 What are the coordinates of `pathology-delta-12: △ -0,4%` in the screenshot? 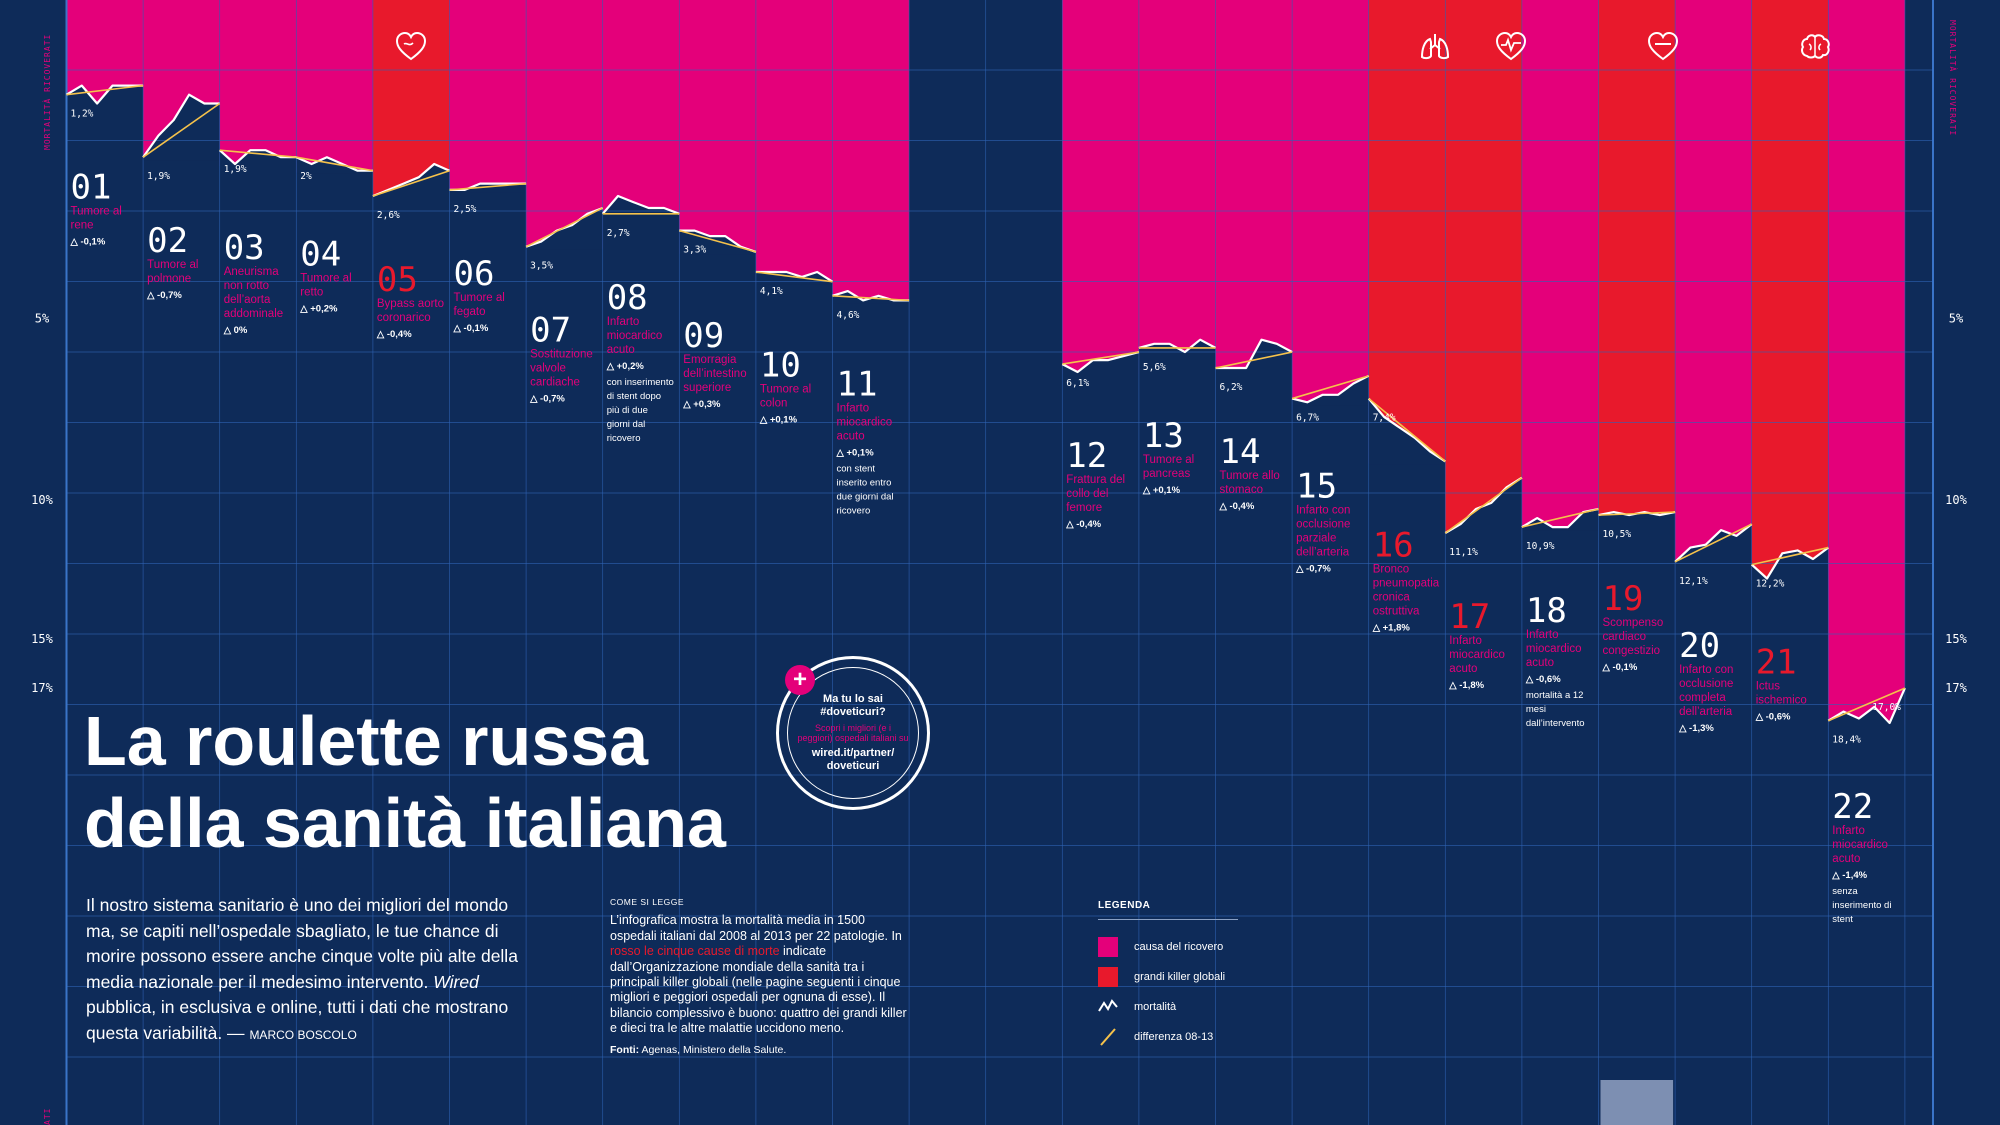 It's located at (1083, 524).